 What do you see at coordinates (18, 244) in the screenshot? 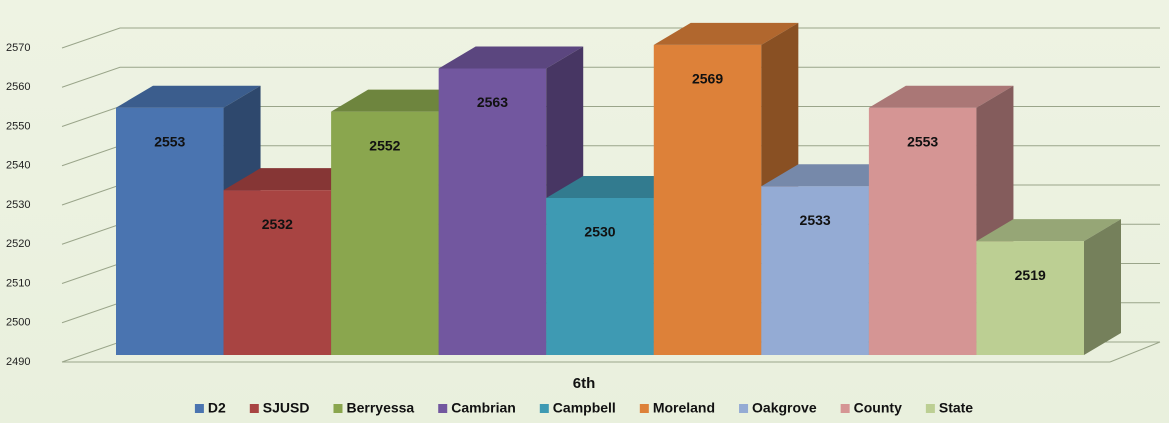
I see `y-tick-label: 2520` at bounding box center [18, 244].